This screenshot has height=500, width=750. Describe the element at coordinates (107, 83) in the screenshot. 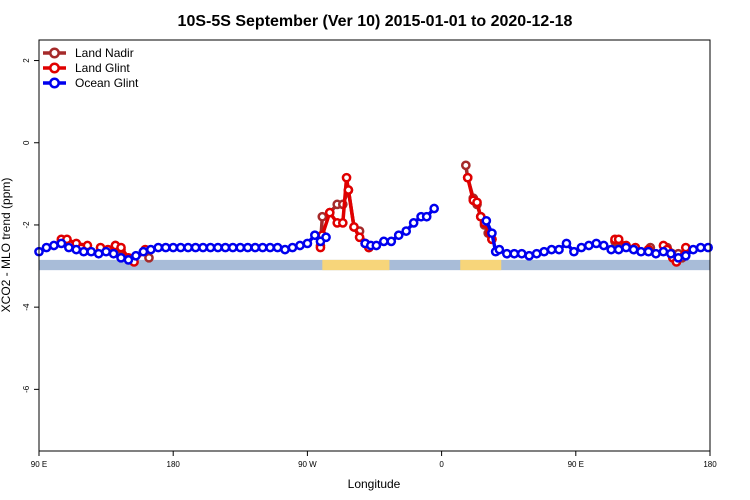

I see `legend-label: Ocean Glint` at that location.